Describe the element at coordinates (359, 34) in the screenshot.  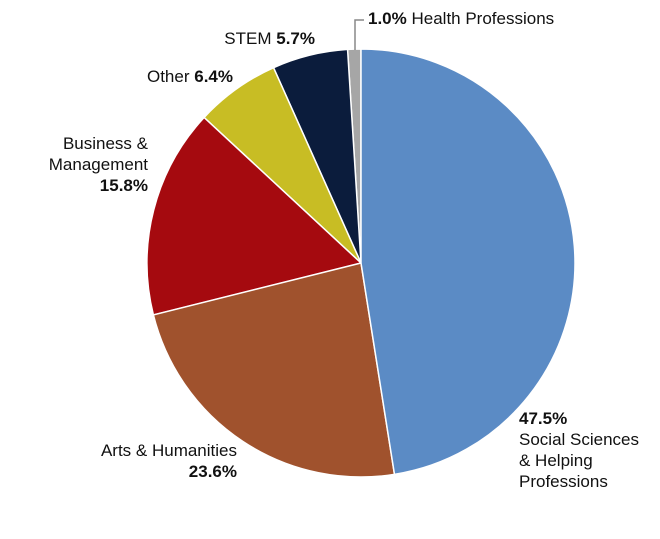
I see `leader-line` at that location.